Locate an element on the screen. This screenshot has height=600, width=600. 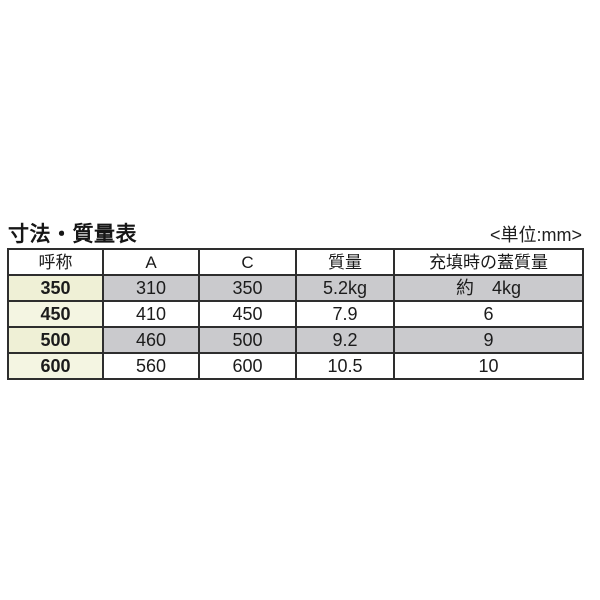
page-title: 寸法・質量表 is located at coordinates (72, 234).